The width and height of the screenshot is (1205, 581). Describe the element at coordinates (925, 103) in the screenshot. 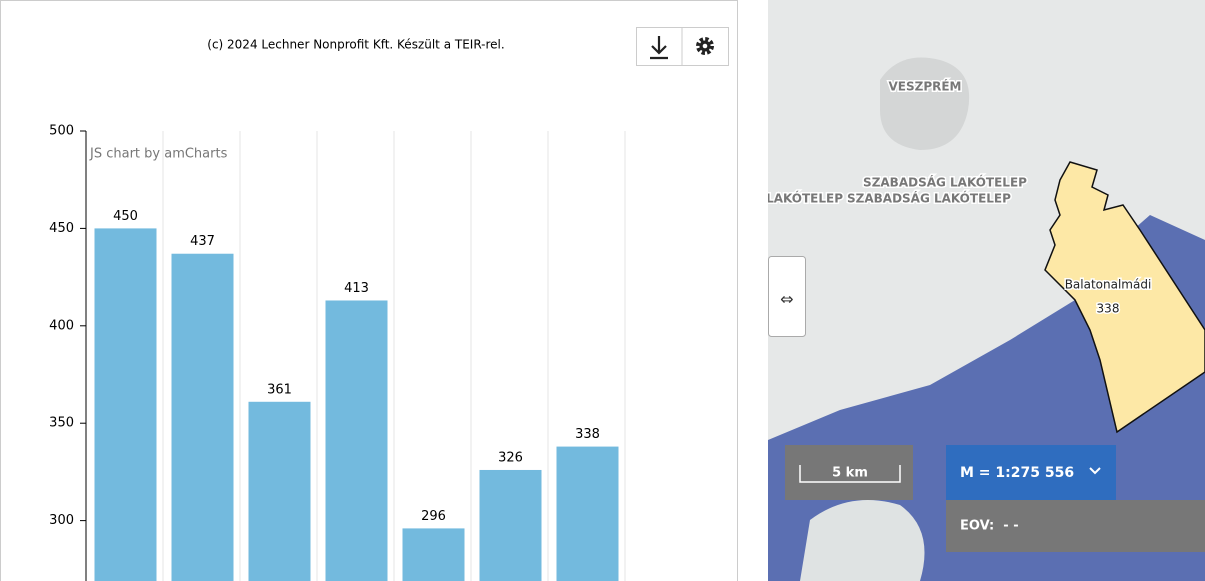

I see `city-area` at that location.